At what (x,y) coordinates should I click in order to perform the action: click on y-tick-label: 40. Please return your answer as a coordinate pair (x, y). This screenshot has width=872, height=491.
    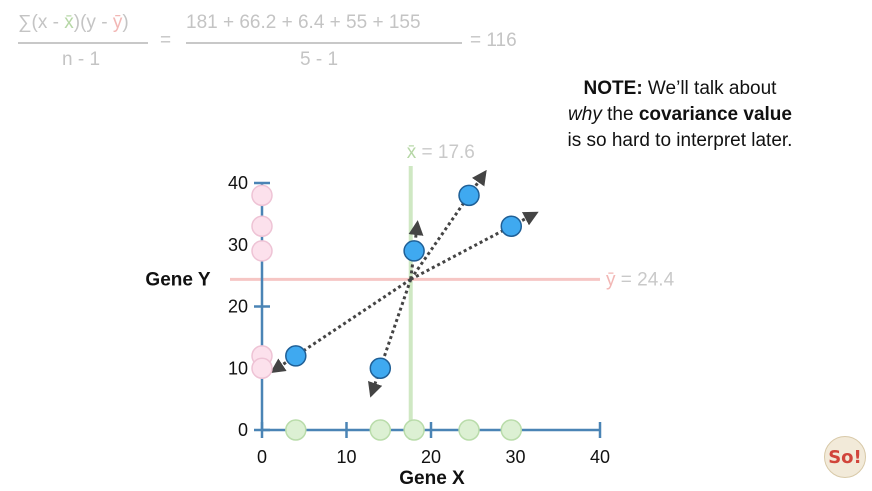
    Looking at the image, I should click on (238, 183).